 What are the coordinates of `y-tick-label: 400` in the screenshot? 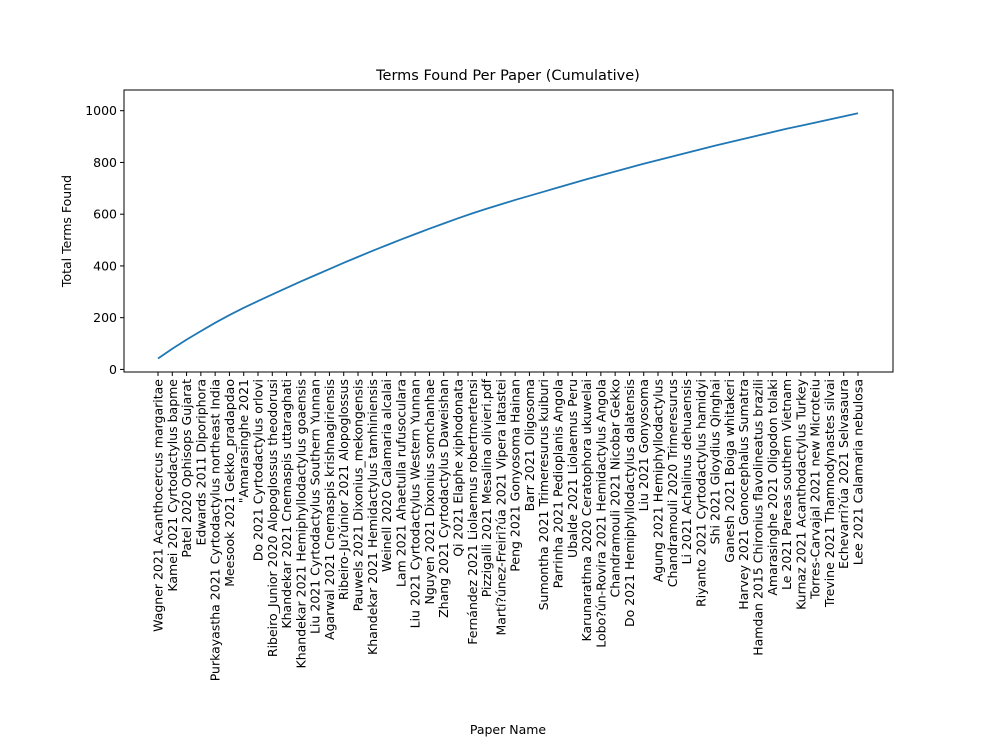 It's located at (105, 265).